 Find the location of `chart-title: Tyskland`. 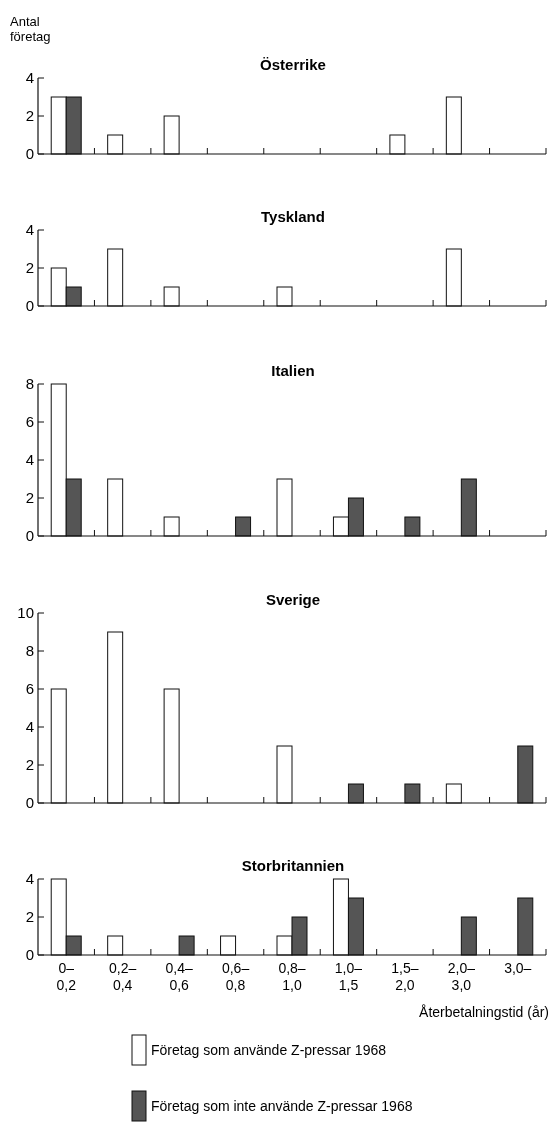

chart-title: Tyskland is located at coordinates (293, 216).